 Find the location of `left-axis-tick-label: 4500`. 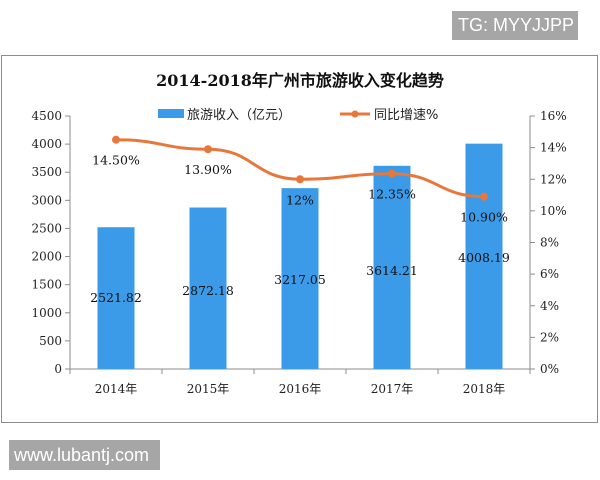

left-axis-tick-label: 4500 is located at coordinates (46, 116).